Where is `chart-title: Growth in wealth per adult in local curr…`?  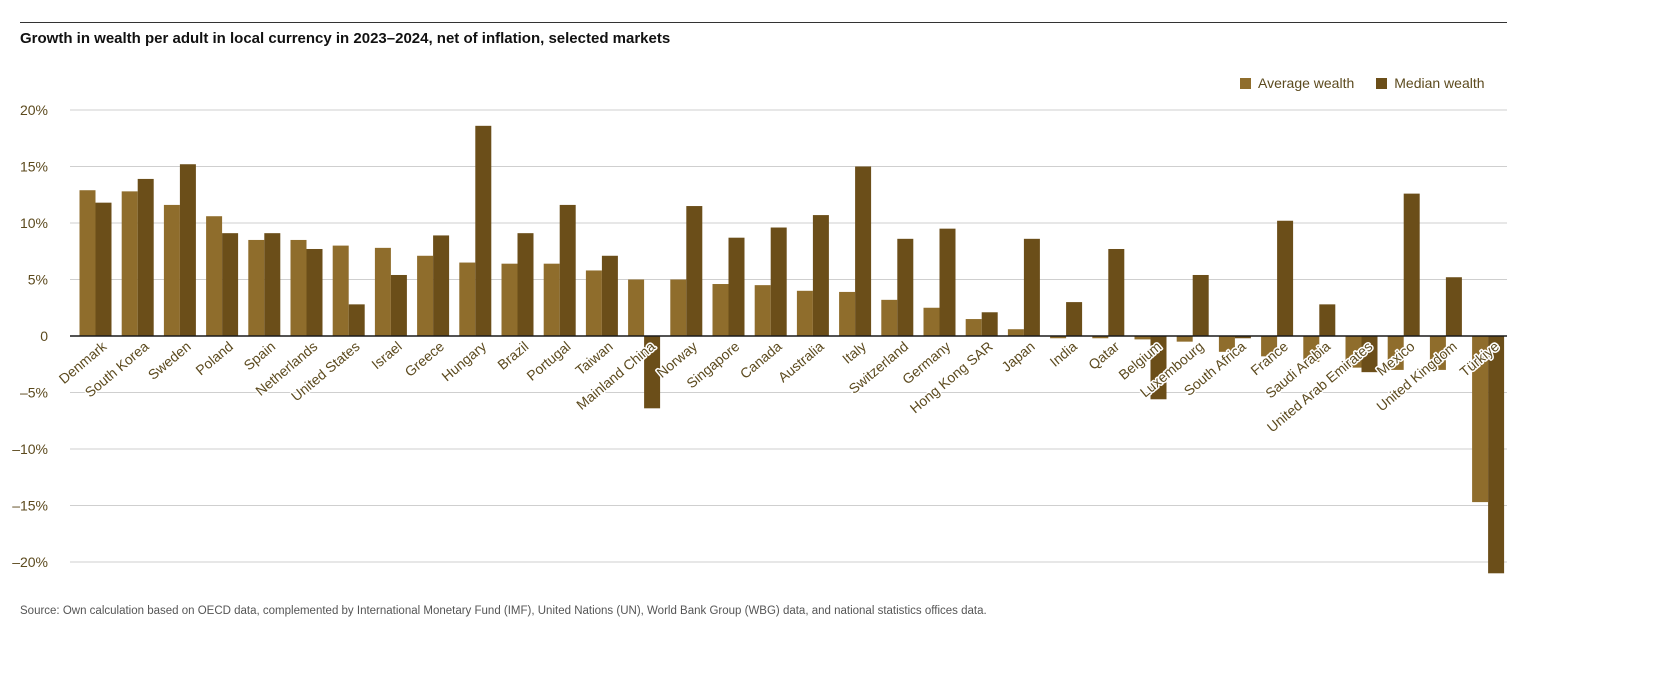 chart-title: Growth in wealth per adult in local curr… is located at coordinates (345, 38).